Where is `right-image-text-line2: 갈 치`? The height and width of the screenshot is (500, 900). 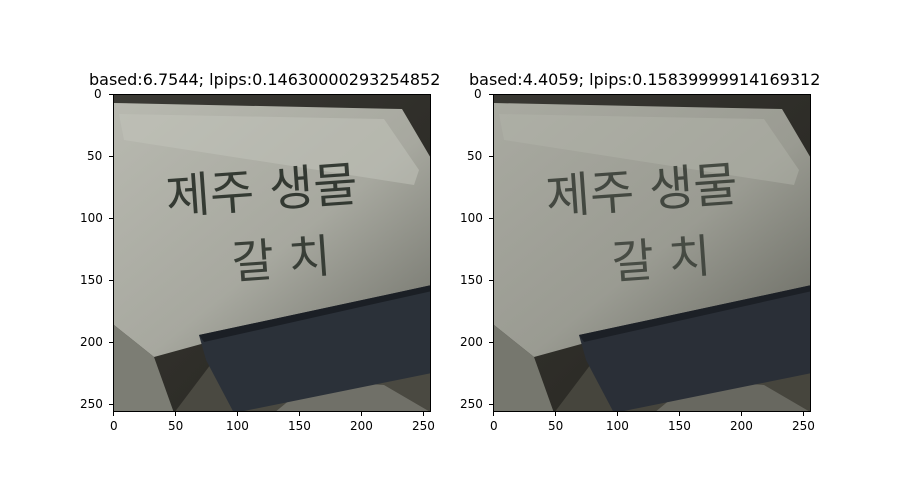
right-image-text-line2: 갈 치 is located at coordinates (661, 259).